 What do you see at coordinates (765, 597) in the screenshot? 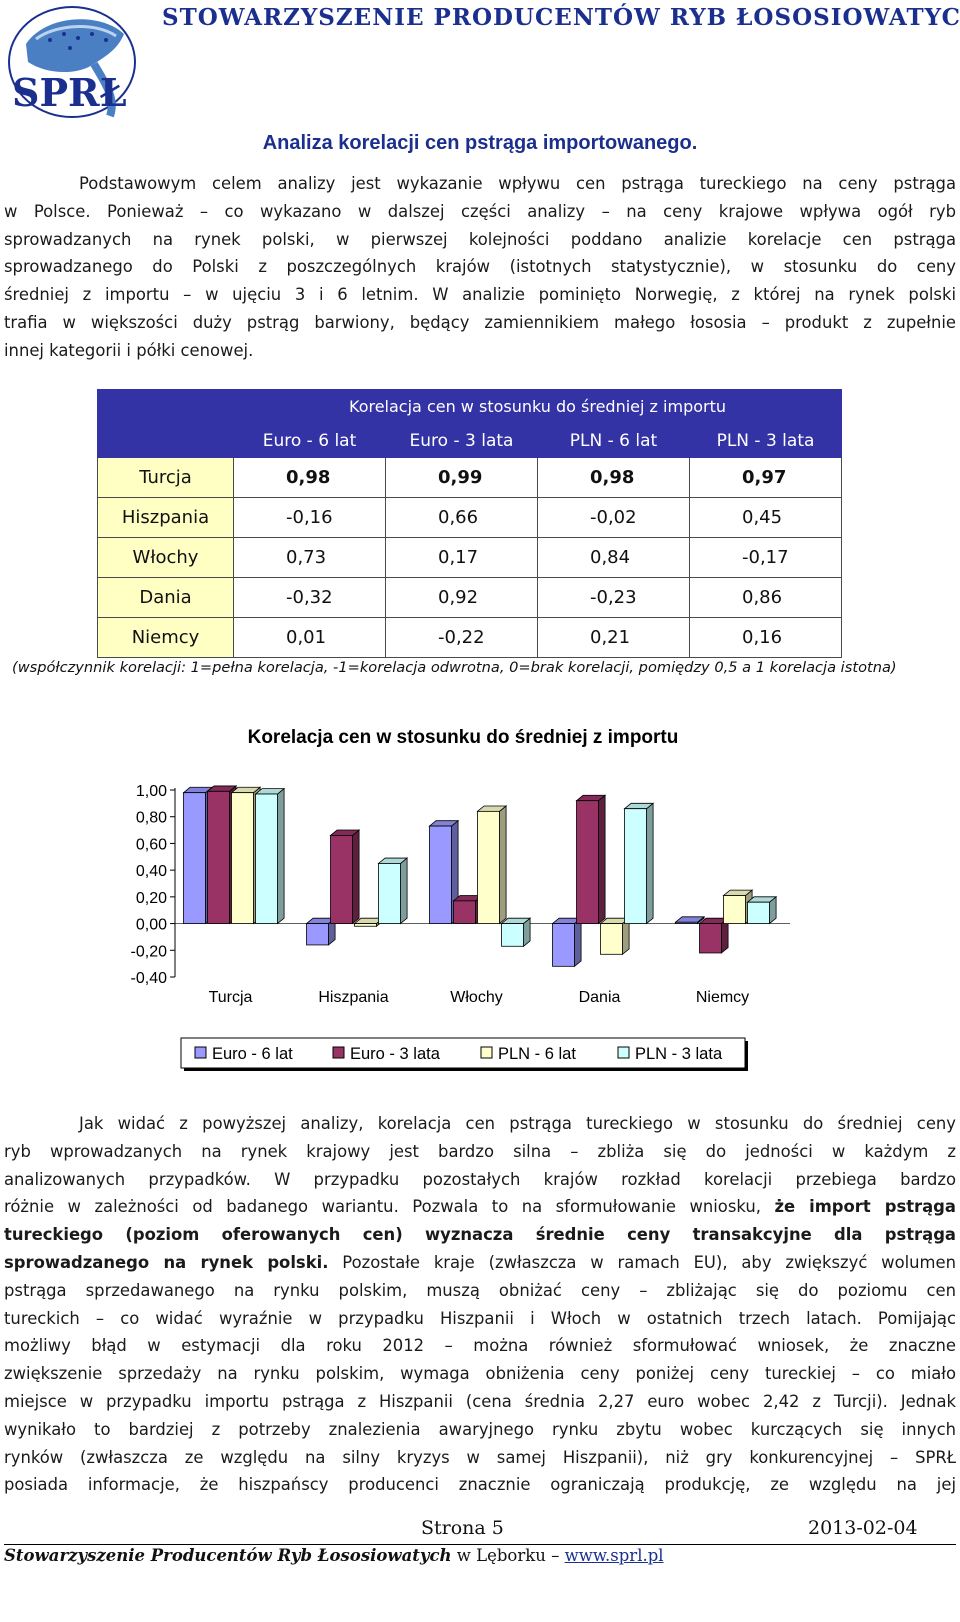
I see `table-cell: 0,86` at bounding box center [765, 597].